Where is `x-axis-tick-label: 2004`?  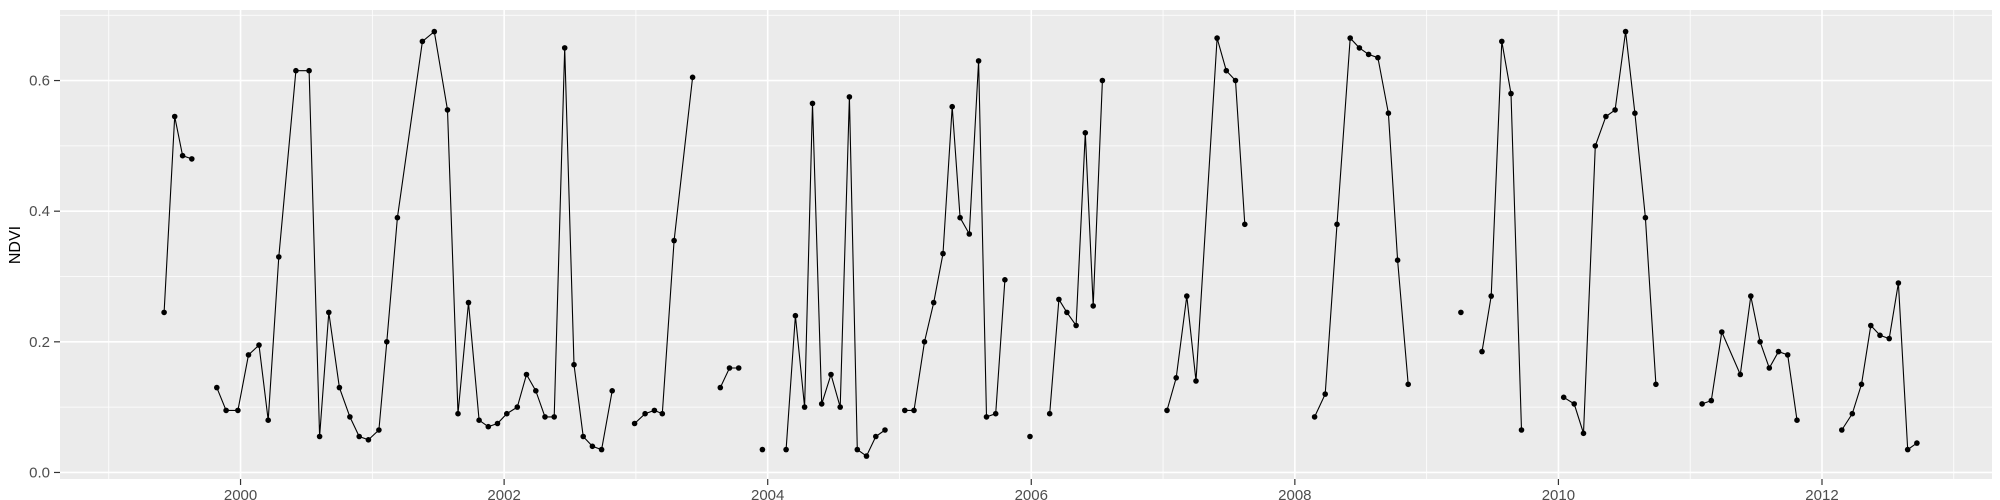 x-axis-tick-label: 2004 is located at coordinates (767, 493).